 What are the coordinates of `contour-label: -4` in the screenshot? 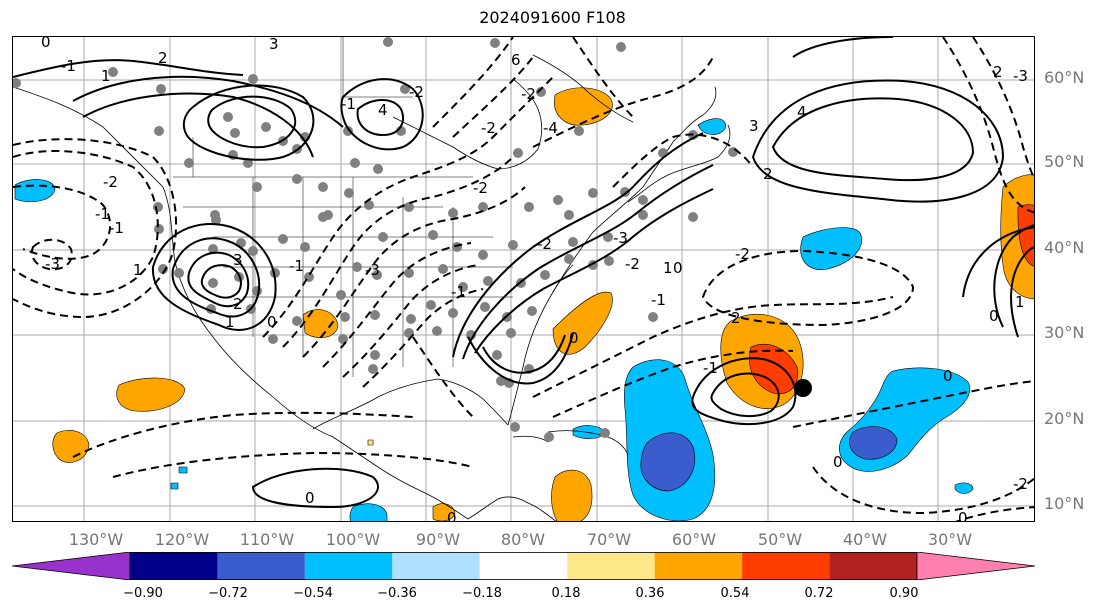 It's located at (550, 128).